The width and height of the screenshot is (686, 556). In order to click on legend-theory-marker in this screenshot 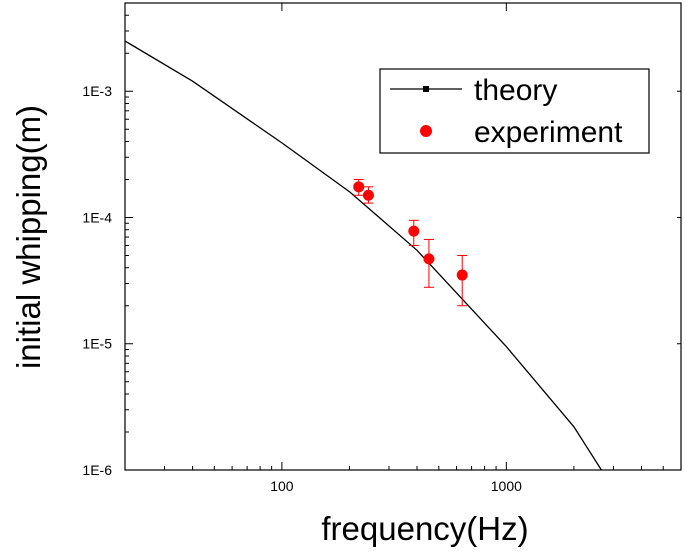, I will do `click(426, 89)`.